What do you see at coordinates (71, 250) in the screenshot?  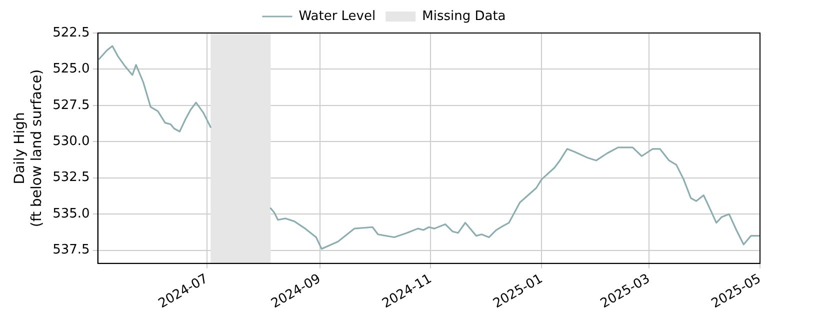 I see `y-tick-label: 537.5` at bounding box center [71, 250].